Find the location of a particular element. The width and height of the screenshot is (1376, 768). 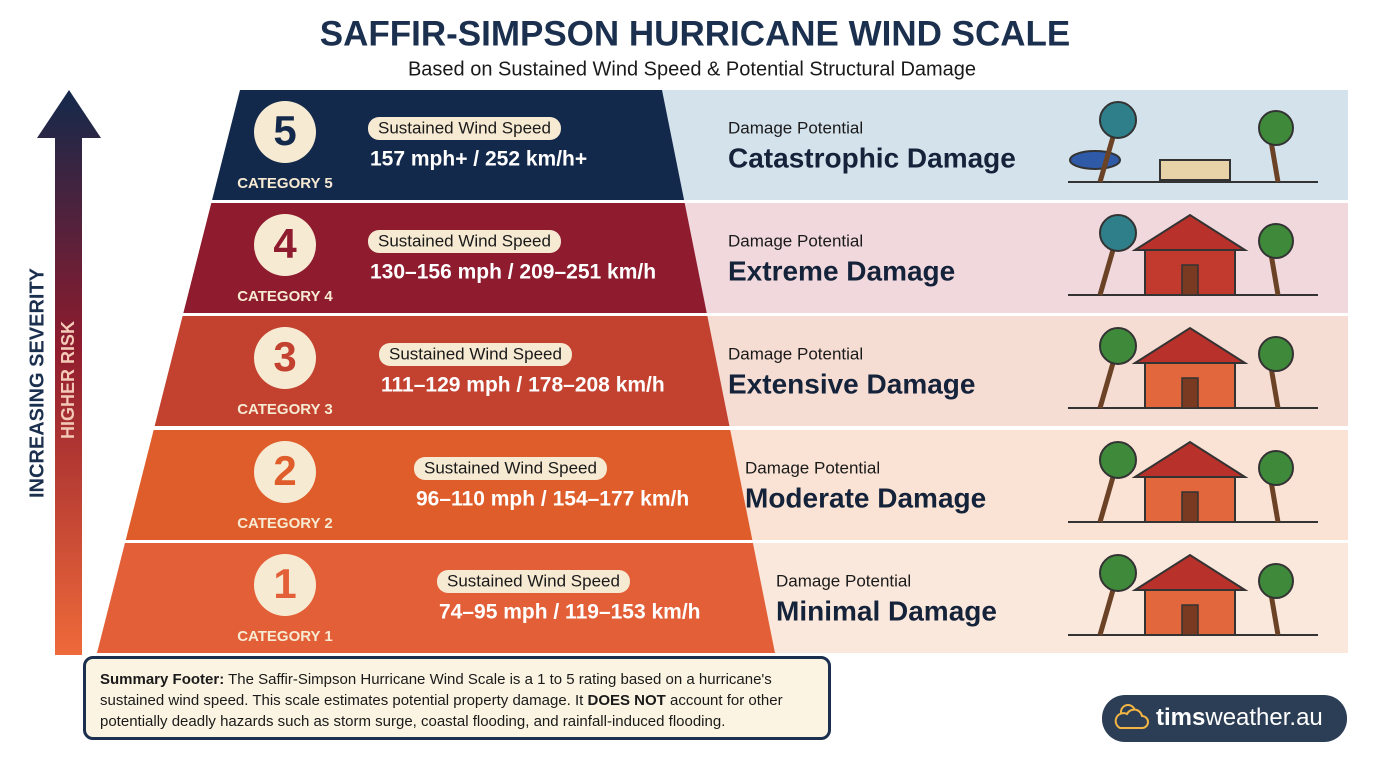

wind-speed: 111–129 mph / 178–208 km/h is located at coordinates (523, 385).